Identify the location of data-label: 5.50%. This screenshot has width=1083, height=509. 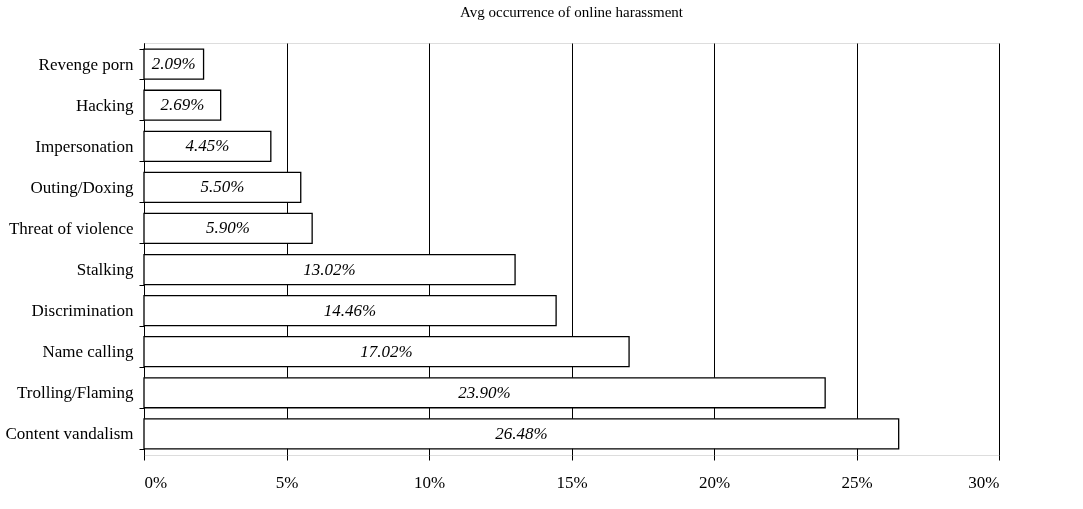
(222, 187).